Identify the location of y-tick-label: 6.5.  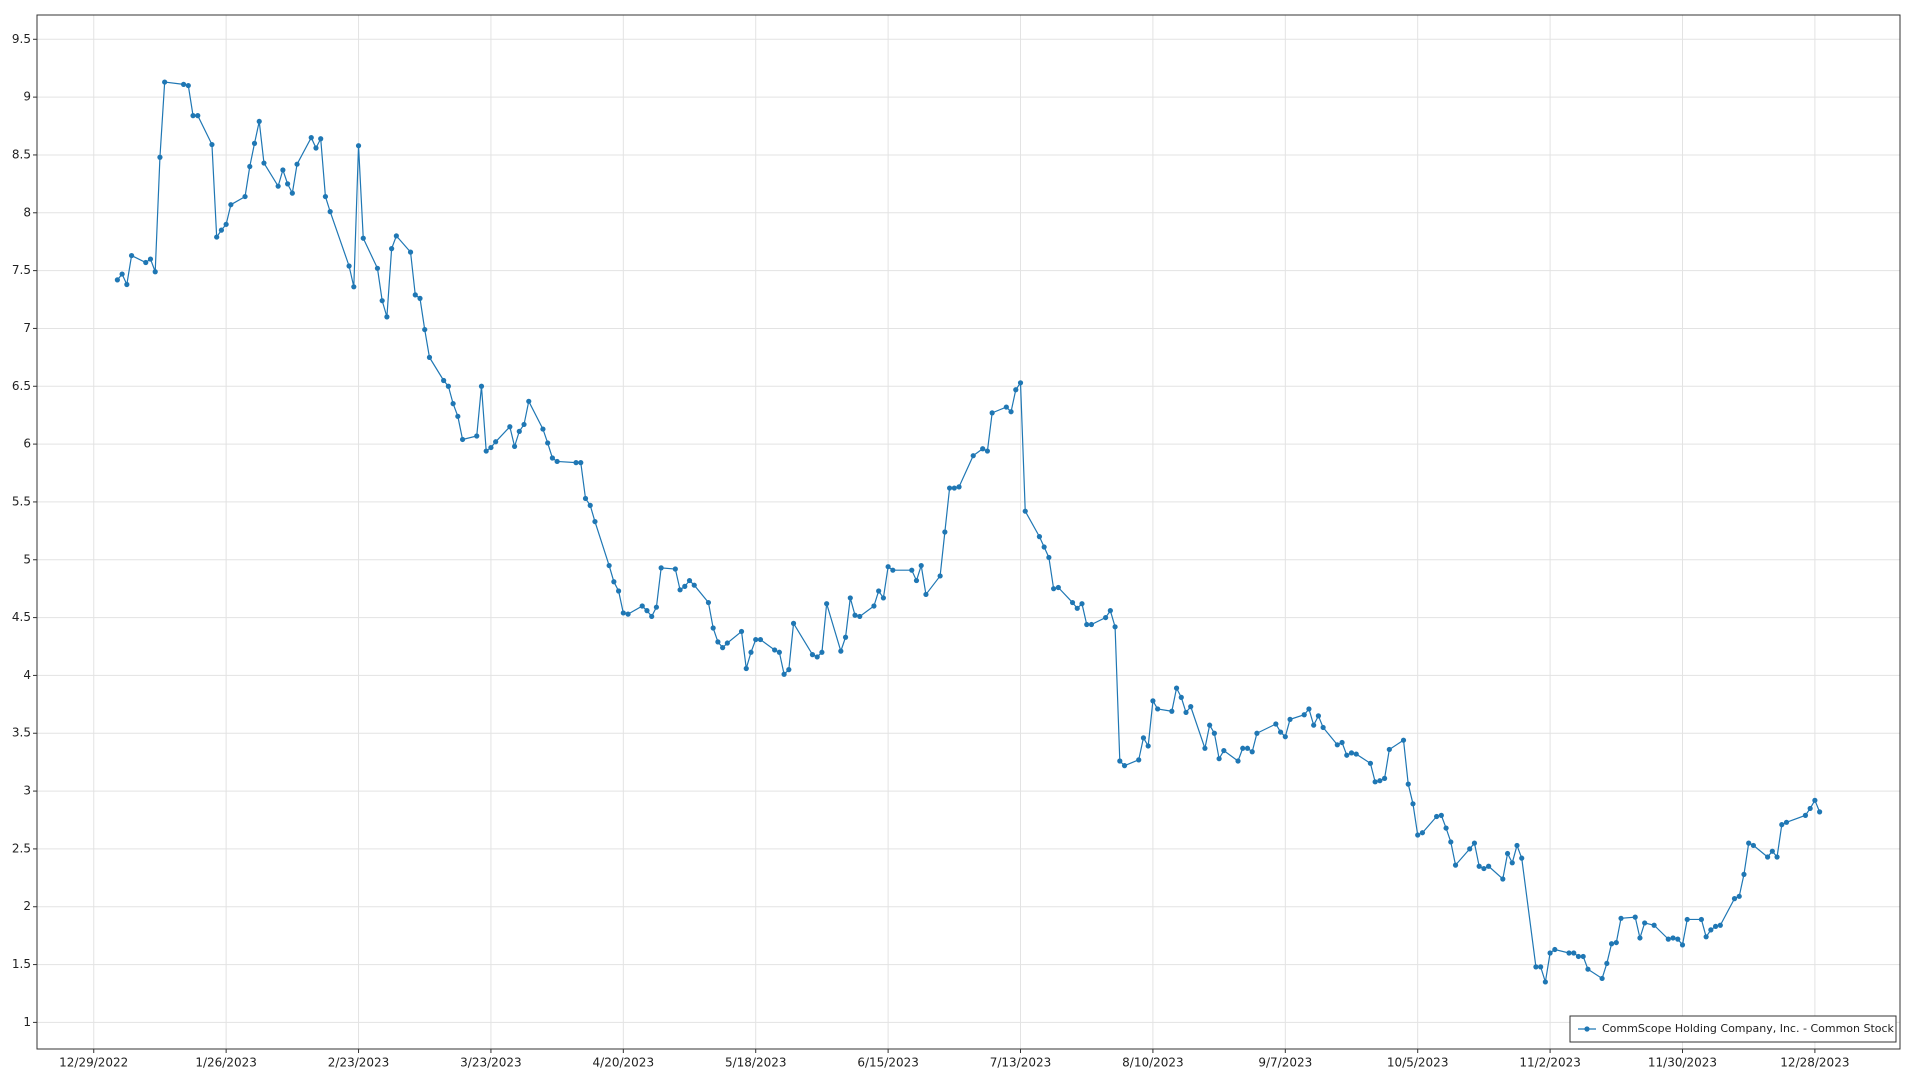
(21, 386).